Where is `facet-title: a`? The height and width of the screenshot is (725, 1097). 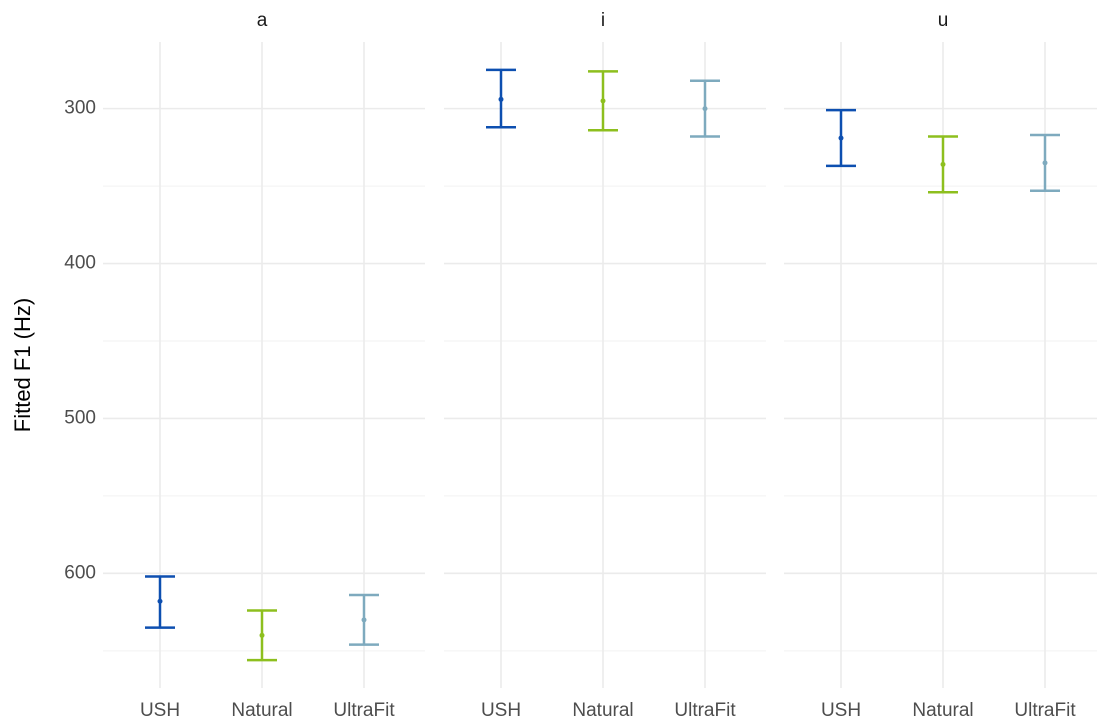 facet-title: a is located at coordinates (262, 20).